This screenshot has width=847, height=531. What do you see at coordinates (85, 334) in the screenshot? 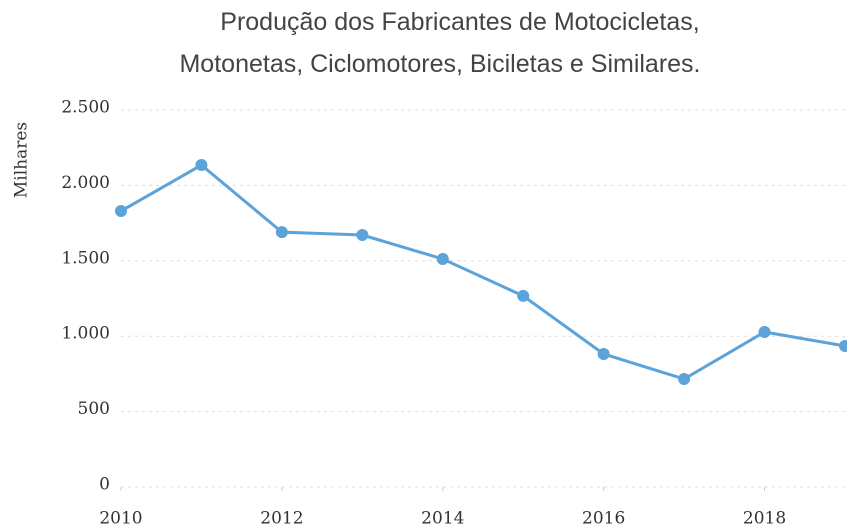
I see `y-tick-label: 1.000` at bounding box center [85, 334].